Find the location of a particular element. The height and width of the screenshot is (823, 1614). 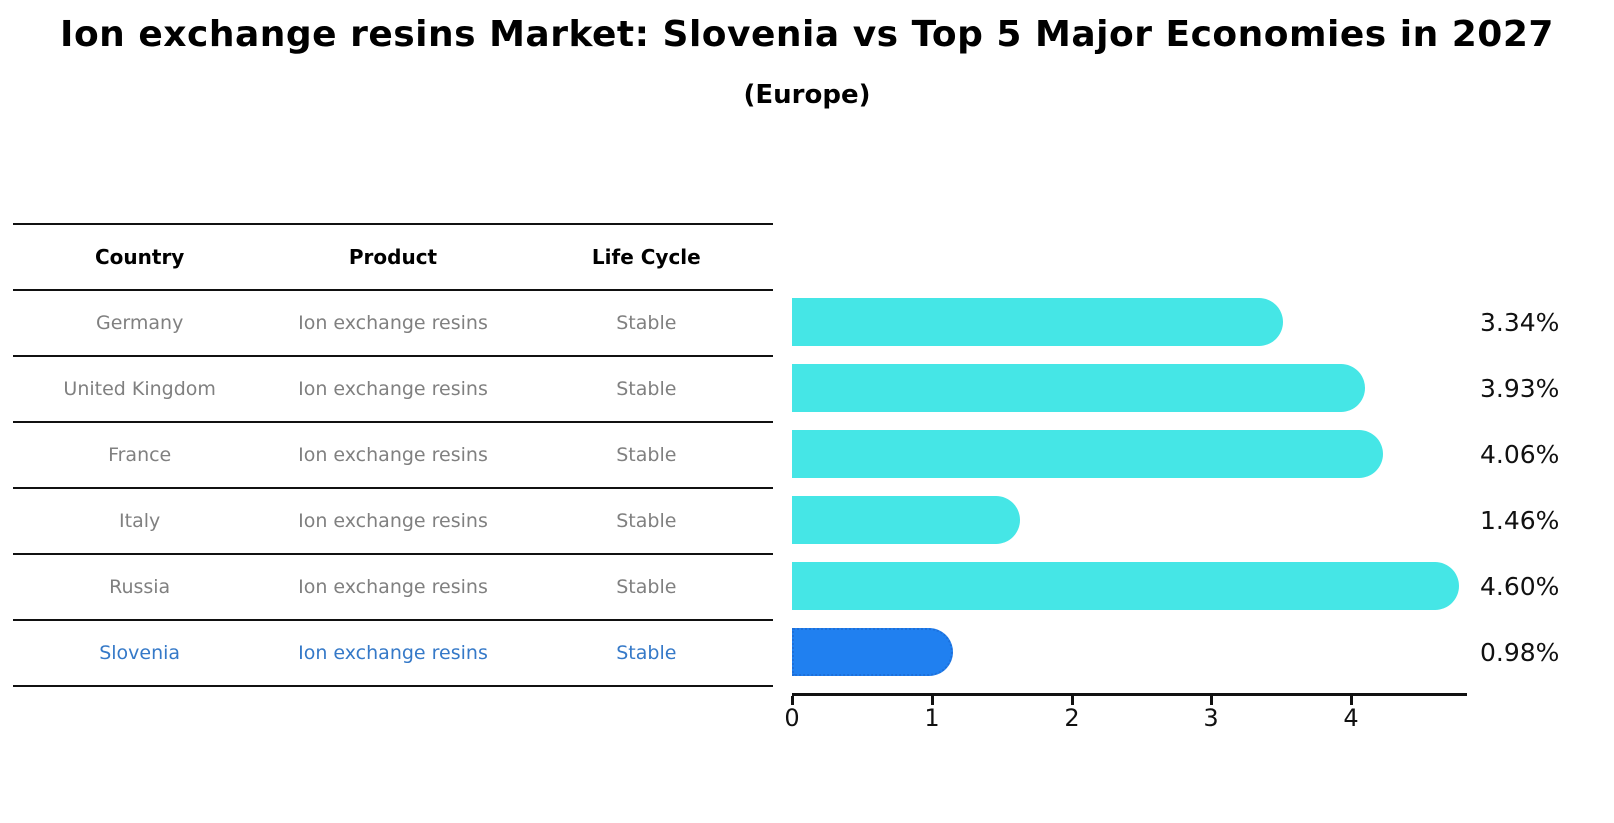

table-cell-country: France is located at coordinates (140, 455).